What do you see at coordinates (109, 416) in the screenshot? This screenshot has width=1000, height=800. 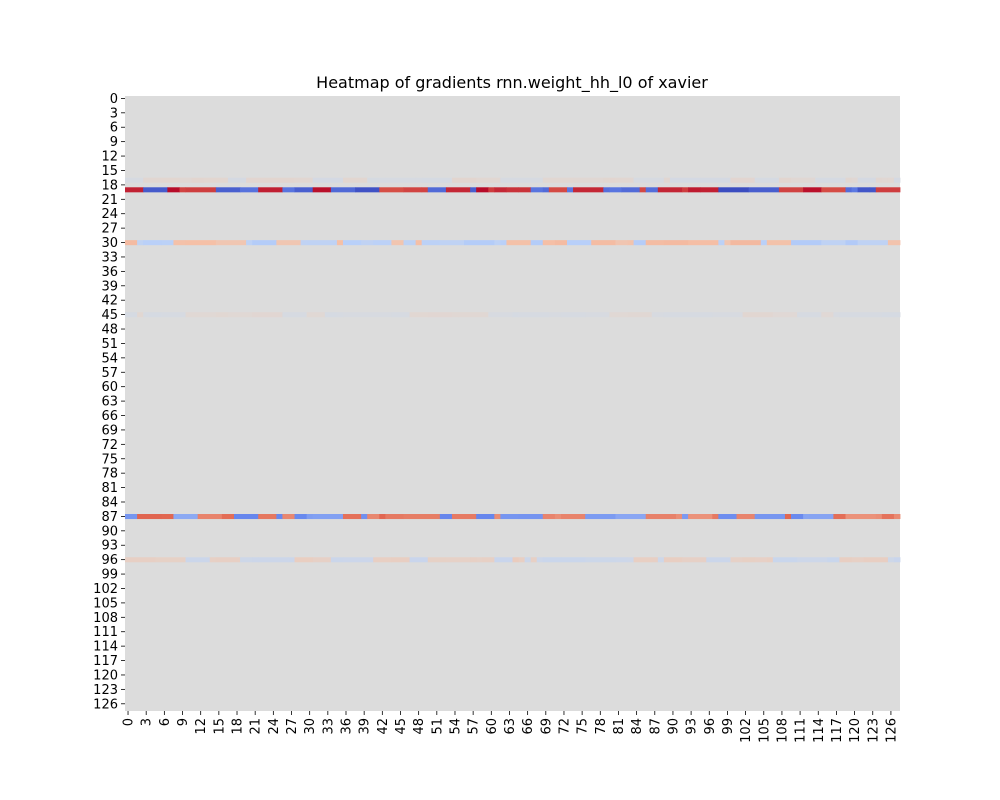 I see `y-tick-label: 66` at bounding box center [109, 416].